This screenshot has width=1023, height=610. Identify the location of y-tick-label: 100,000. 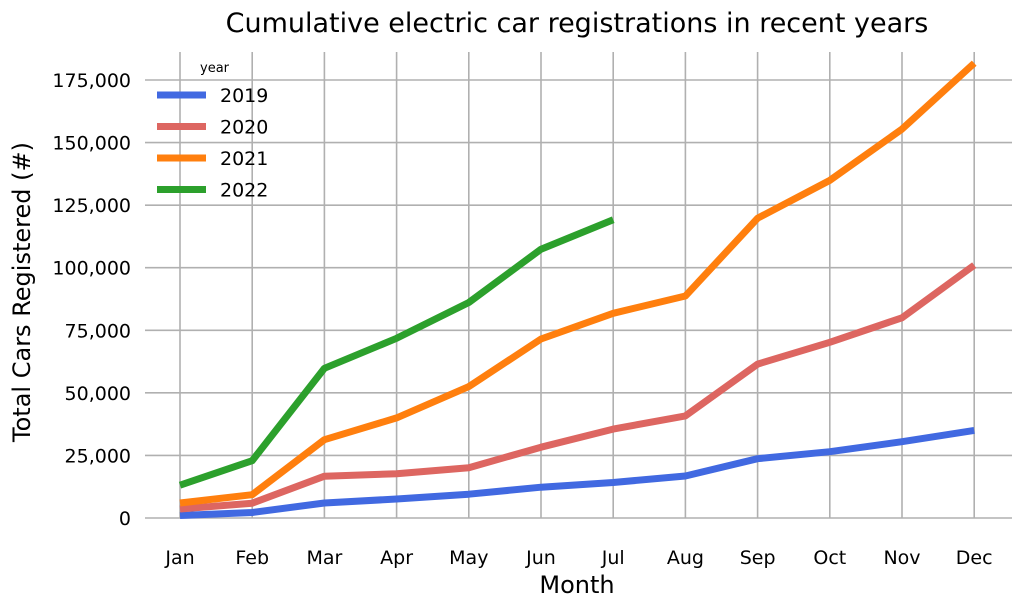
(91, 269).